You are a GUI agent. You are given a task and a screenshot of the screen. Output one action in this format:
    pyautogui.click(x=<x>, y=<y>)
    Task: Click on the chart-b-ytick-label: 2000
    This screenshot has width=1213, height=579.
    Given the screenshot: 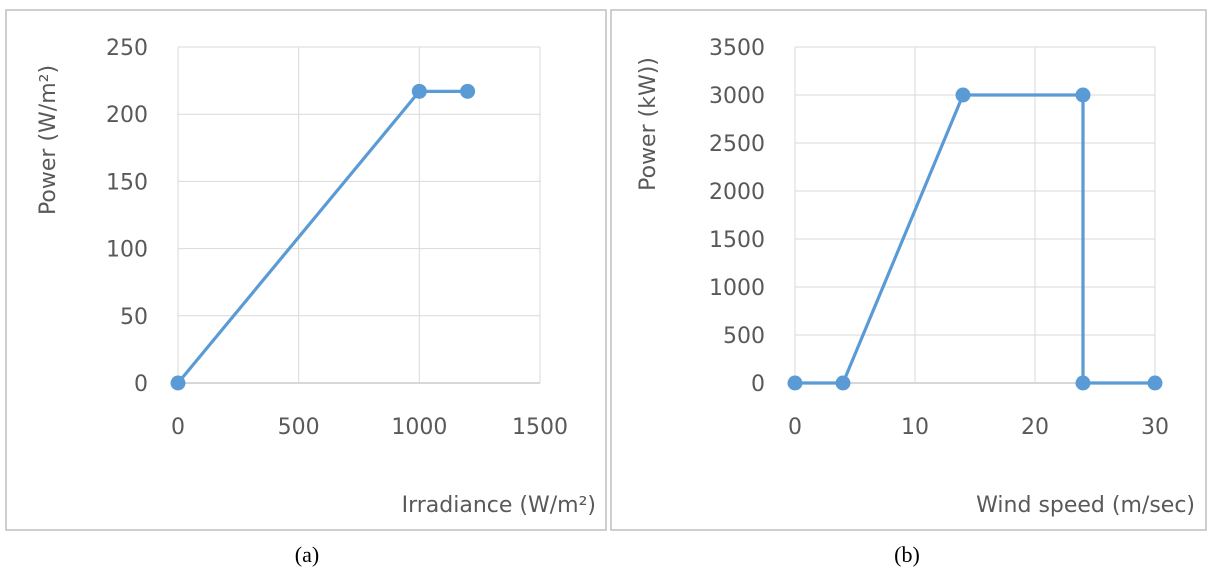 What is the action you would take?
    pyautogui.click(x=737, y=192)
    